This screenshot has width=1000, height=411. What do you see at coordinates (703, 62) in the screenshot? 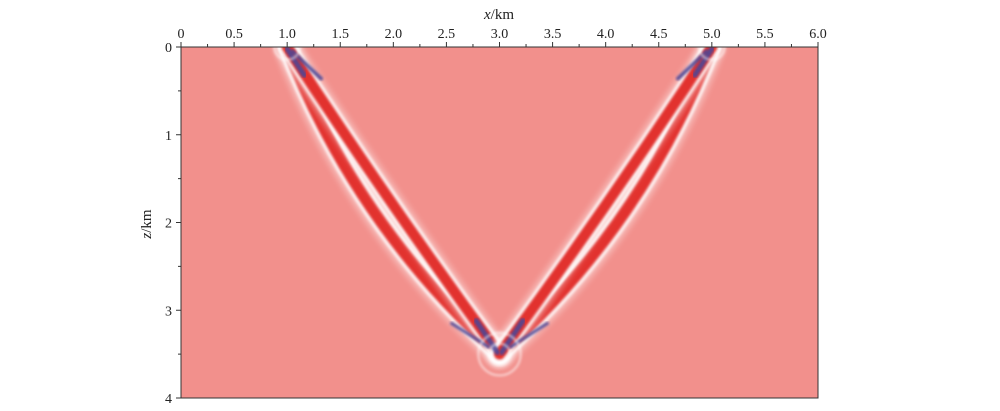
I see `source-right-negative-lobe` at bounding box center [703, 62].